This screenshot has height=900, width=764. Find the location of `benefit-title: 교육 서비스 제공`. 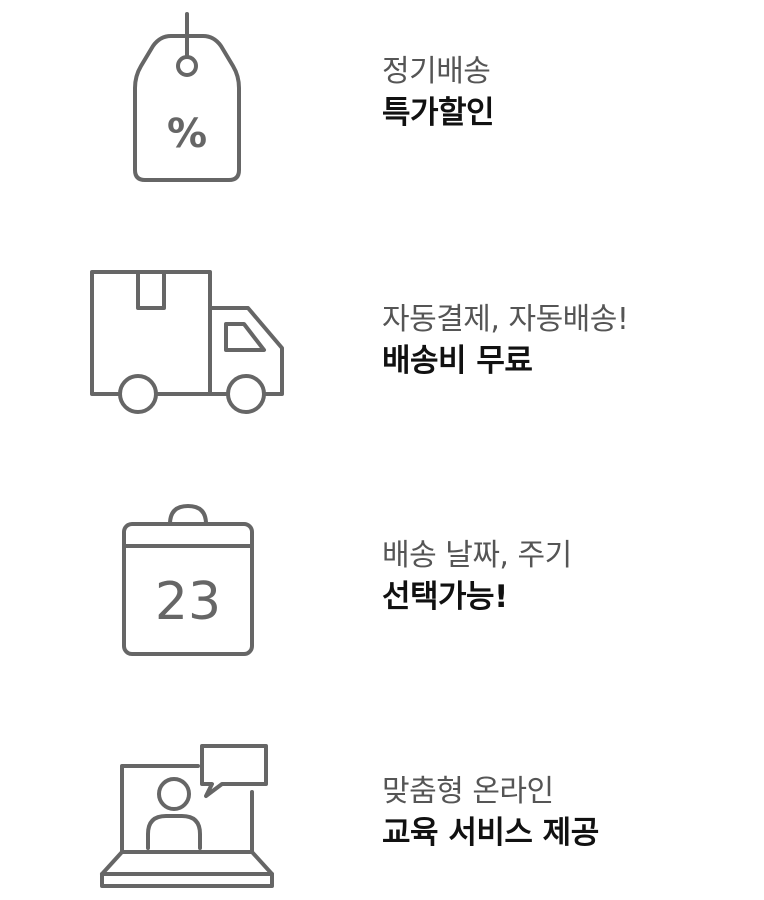

benefit-title: 교육 서비스 제공 is located at coordinates (490, 833).